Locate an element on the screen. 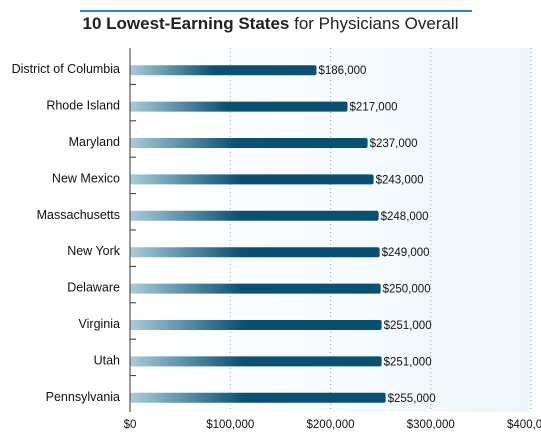  x-tick-label: $100,000 is located at coordinates (230, 425).